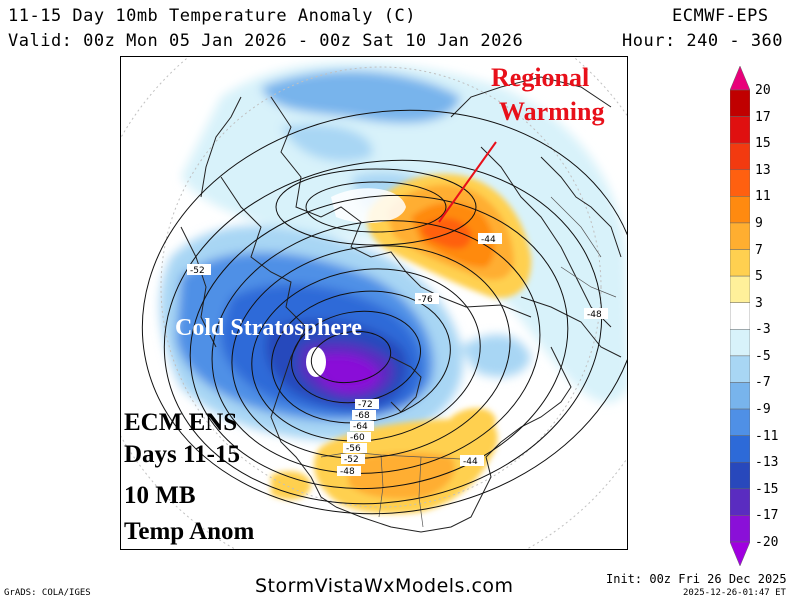 The image size is (800, 600). What do you see at coordinates (362, 416) in the screenshot?
I see `contour-label: -68` at bounding box center [362, 416].